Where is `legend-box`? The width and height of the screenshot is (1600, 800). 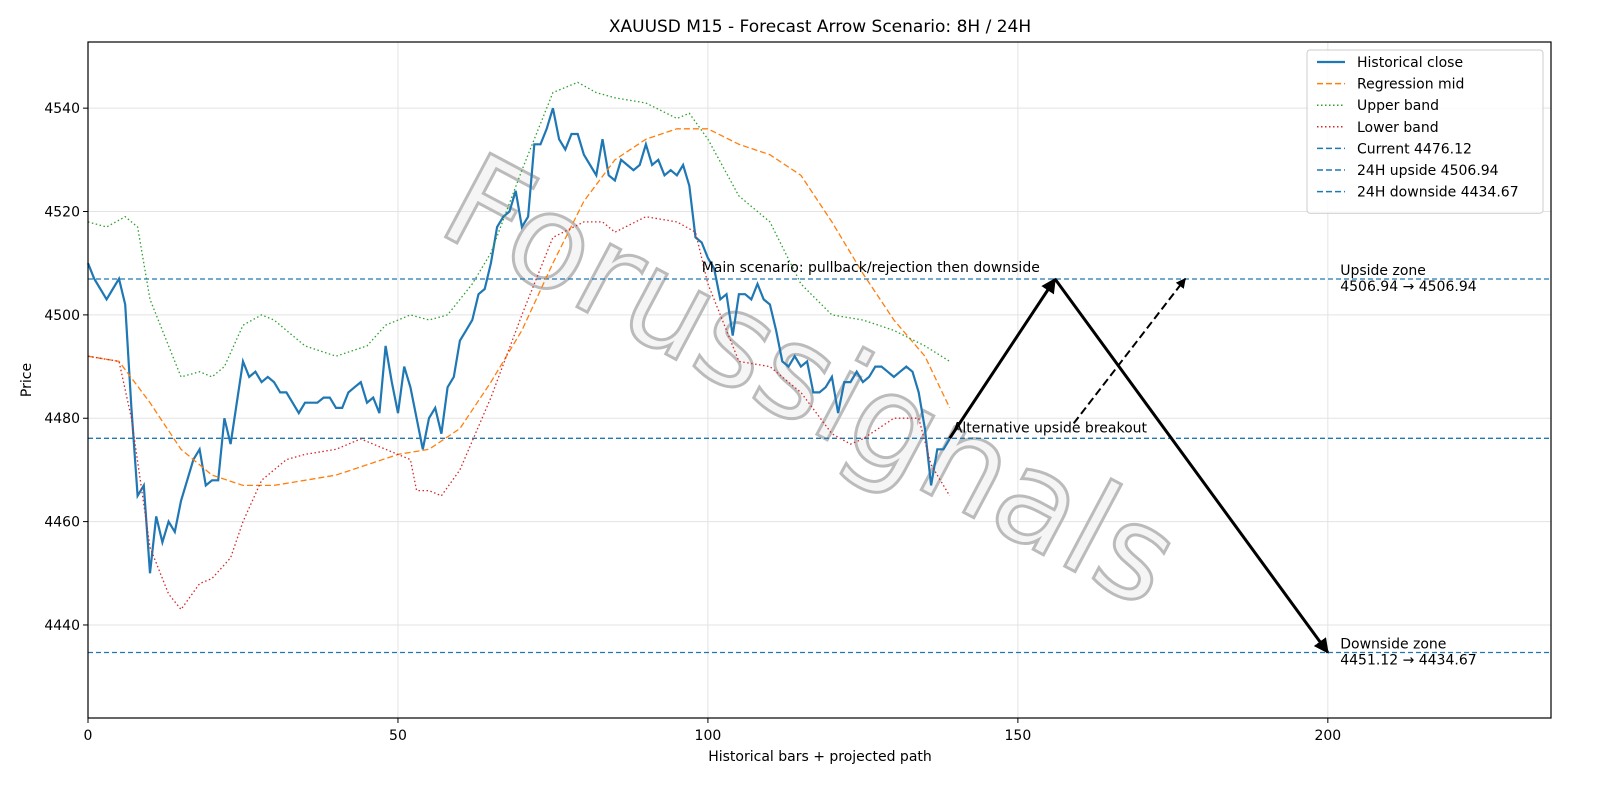 legend-box is located at coordinates (1425, 131).